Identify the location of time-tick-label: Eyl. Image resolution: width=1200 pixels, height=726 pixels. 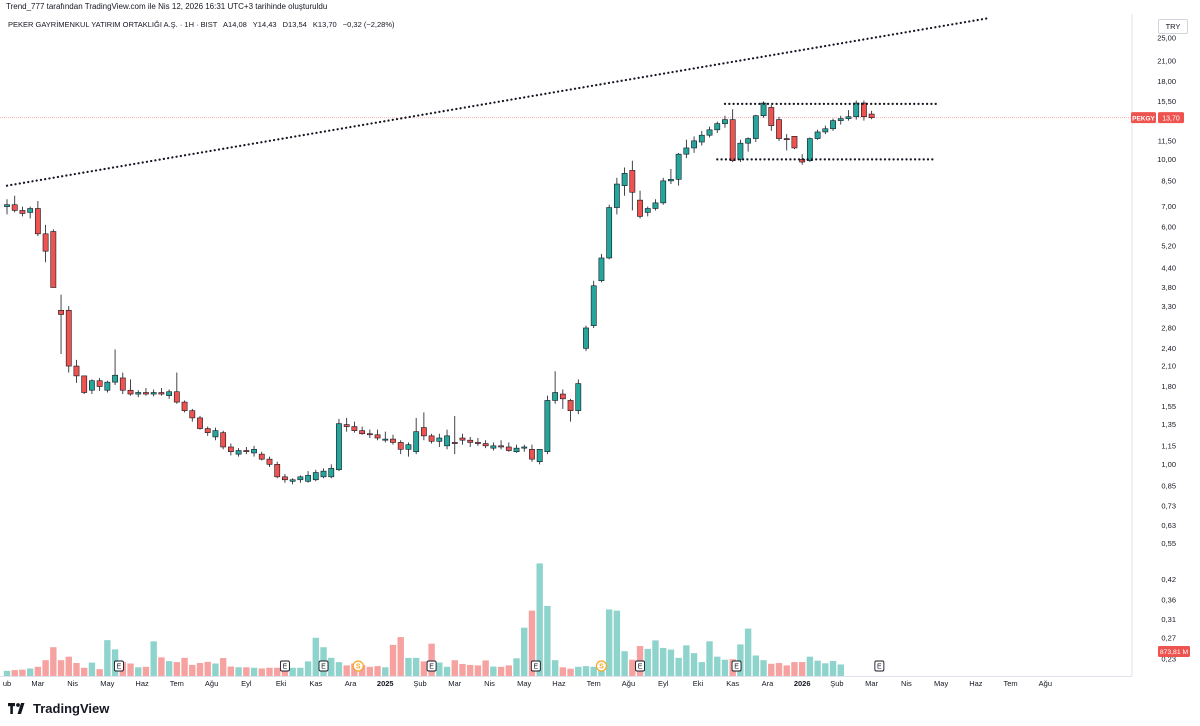
(663, 683).